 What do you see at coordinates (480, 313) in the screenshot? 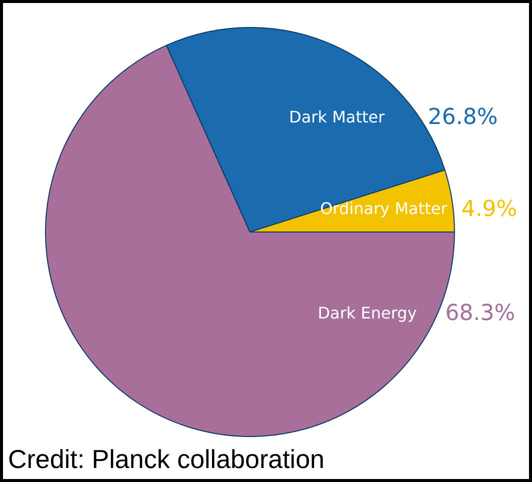
I see `data-label: 68.3%` at bounding box center [480, 313].